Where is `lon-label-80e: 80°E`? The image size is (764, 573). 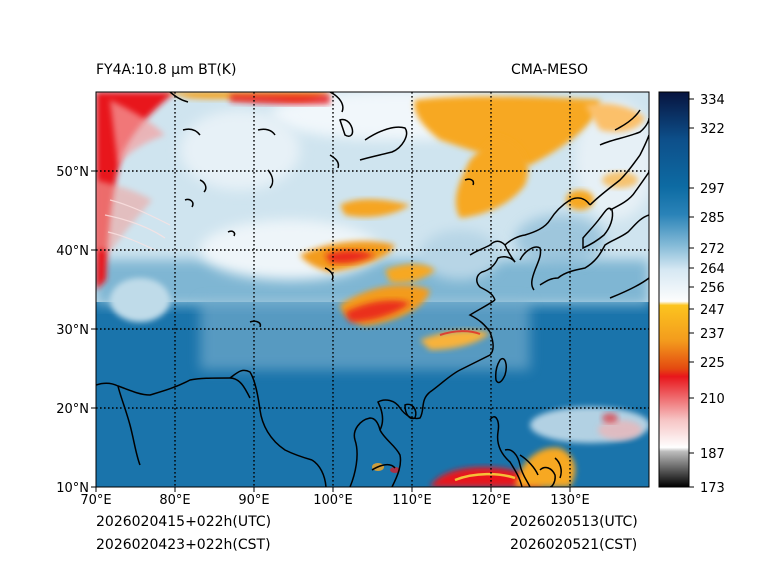 lon-label-80e: 80°E is located at coordinates (174, 500).